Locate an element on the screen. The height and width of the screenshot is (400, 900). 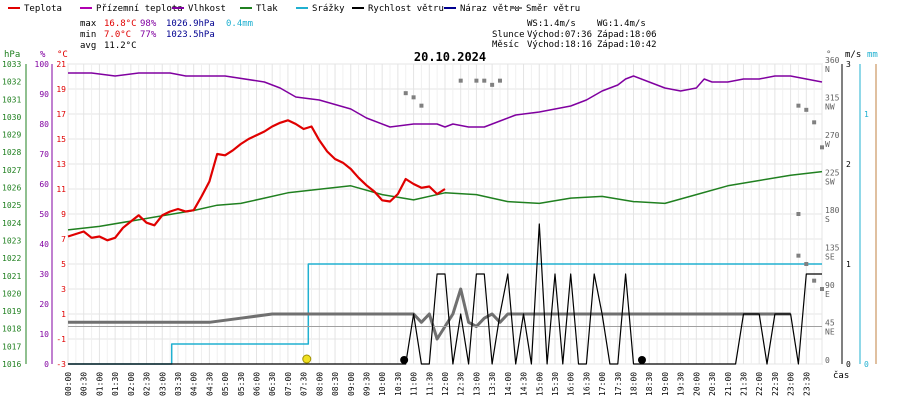
time-tick-label: 11:00 is located at coordinates (414, 384).